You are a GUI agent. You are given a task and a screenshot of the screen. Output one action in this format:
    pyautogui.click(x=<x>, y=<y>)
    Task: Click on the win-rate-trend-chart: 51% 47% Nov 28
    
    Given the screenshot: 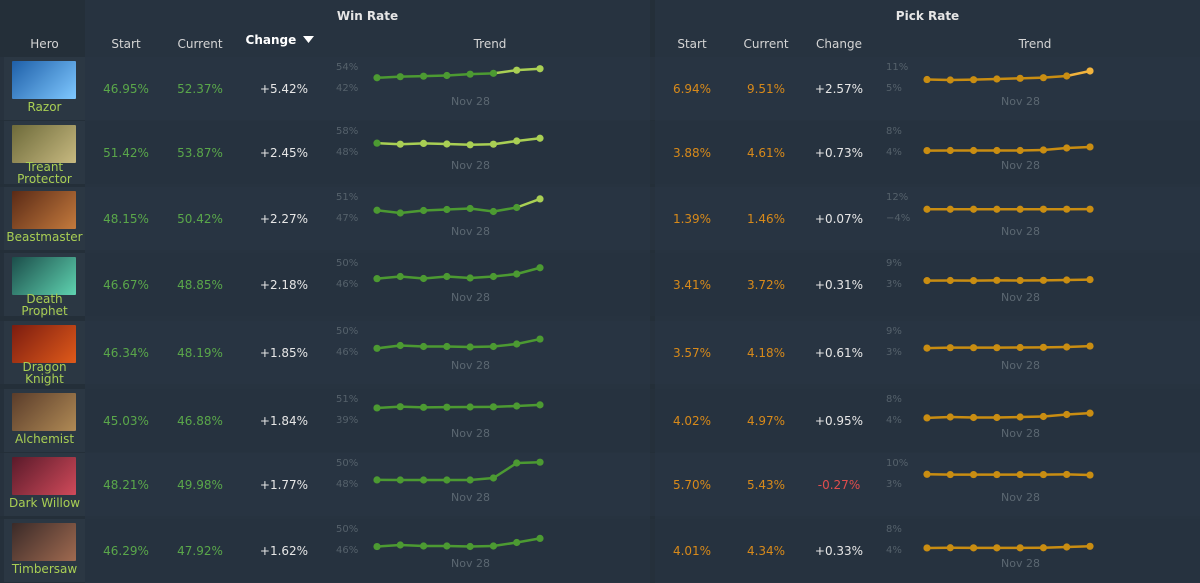 What is the action you would take?
    pyautogui.click(x=440, y=215)
    